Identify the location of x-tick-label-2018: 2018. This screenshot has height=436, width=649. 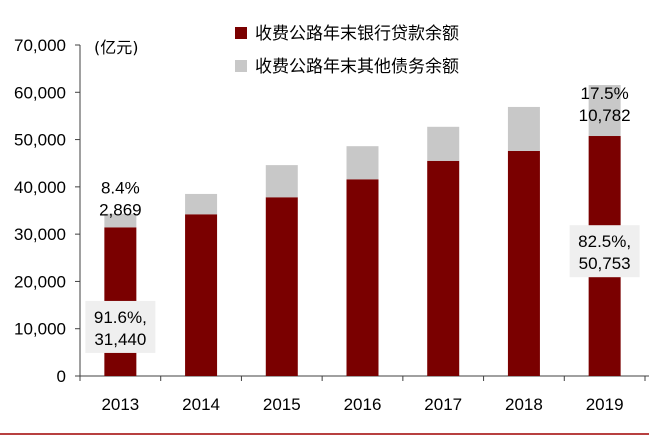
(524, 404).